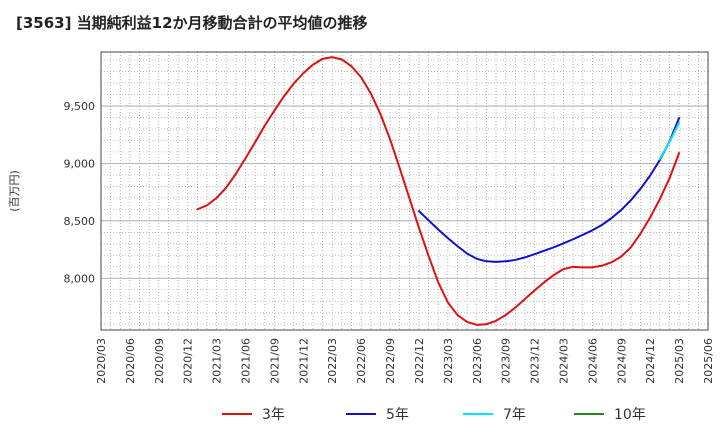 The width and height of the screenshot is (720, 440). I want to click on x-tick-label: 2025/03, so click(679, 361).